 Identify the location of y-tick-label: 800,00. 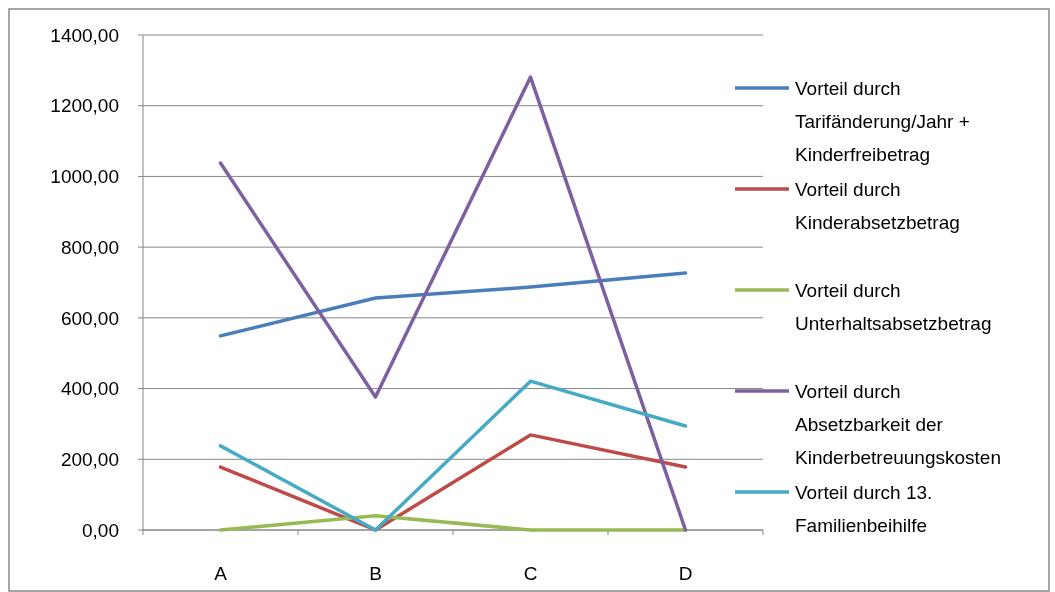
(89, 247).